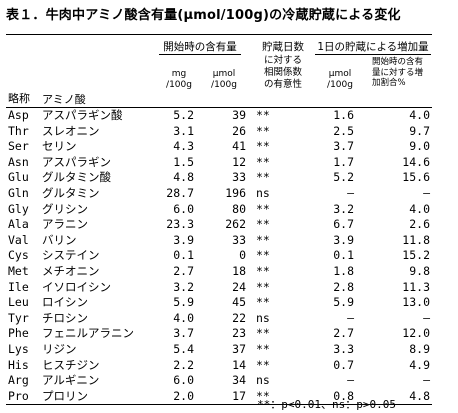 The width and height of the screenshot is (458, 413). I want to click on header-initial-content: 開始時の含有量, so click(200, 47).